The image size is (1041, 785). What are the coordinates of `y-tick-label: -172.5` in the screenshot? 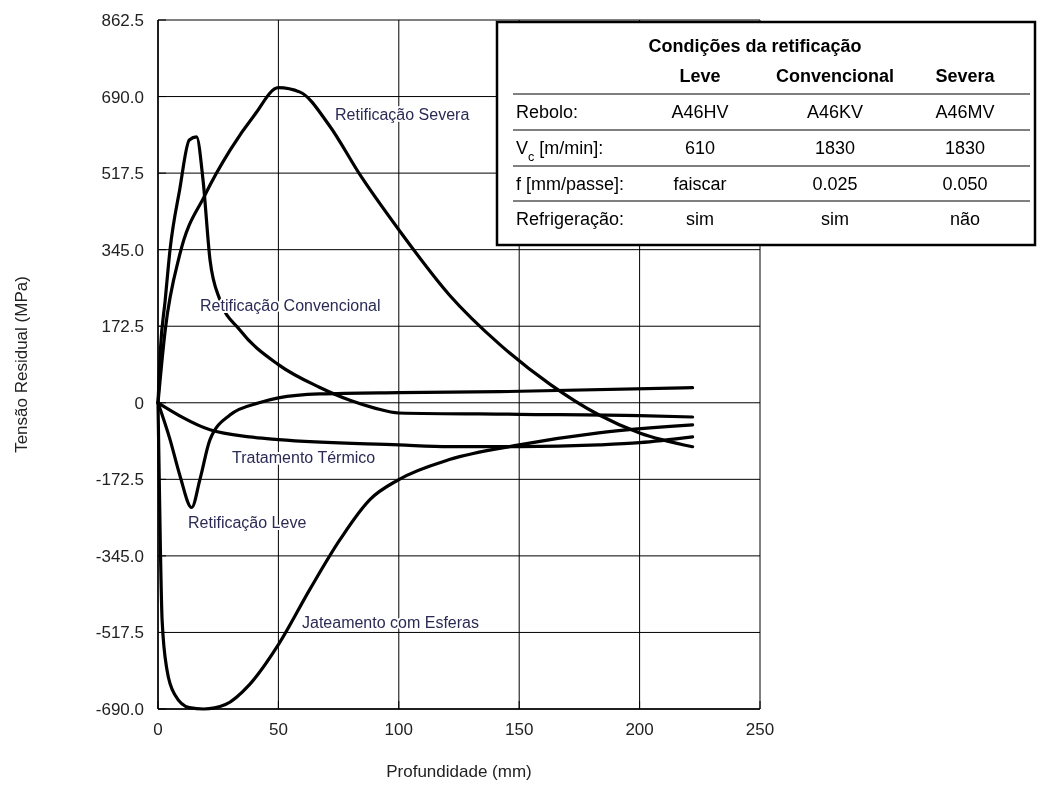 It's located at (119, 480).